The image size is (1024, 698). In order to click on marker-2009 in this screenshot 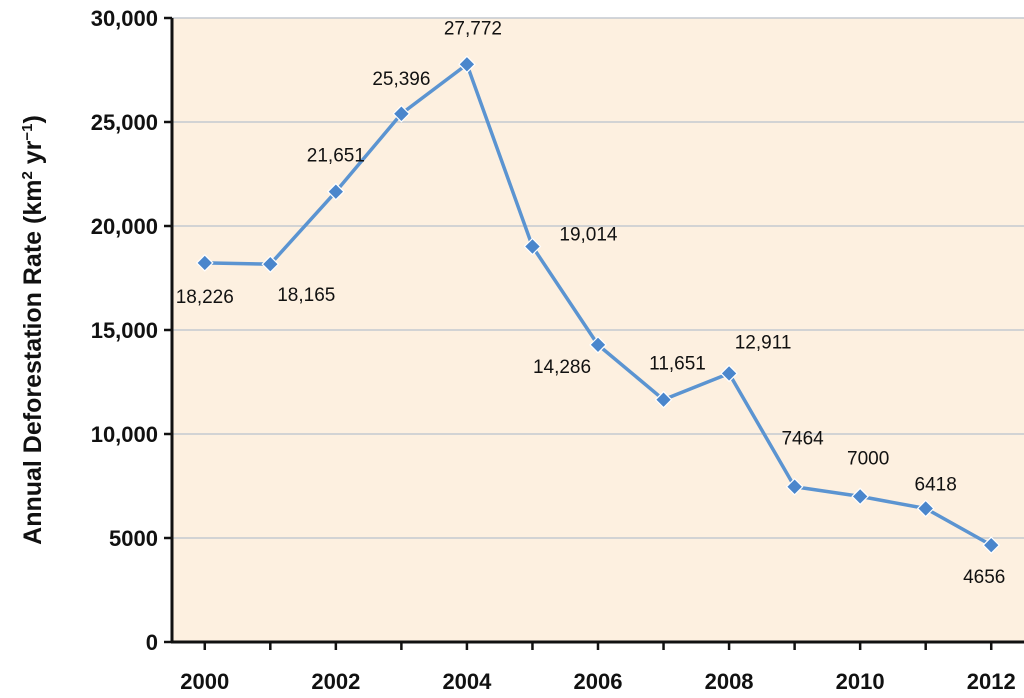, I will do `click(794, 486)`.